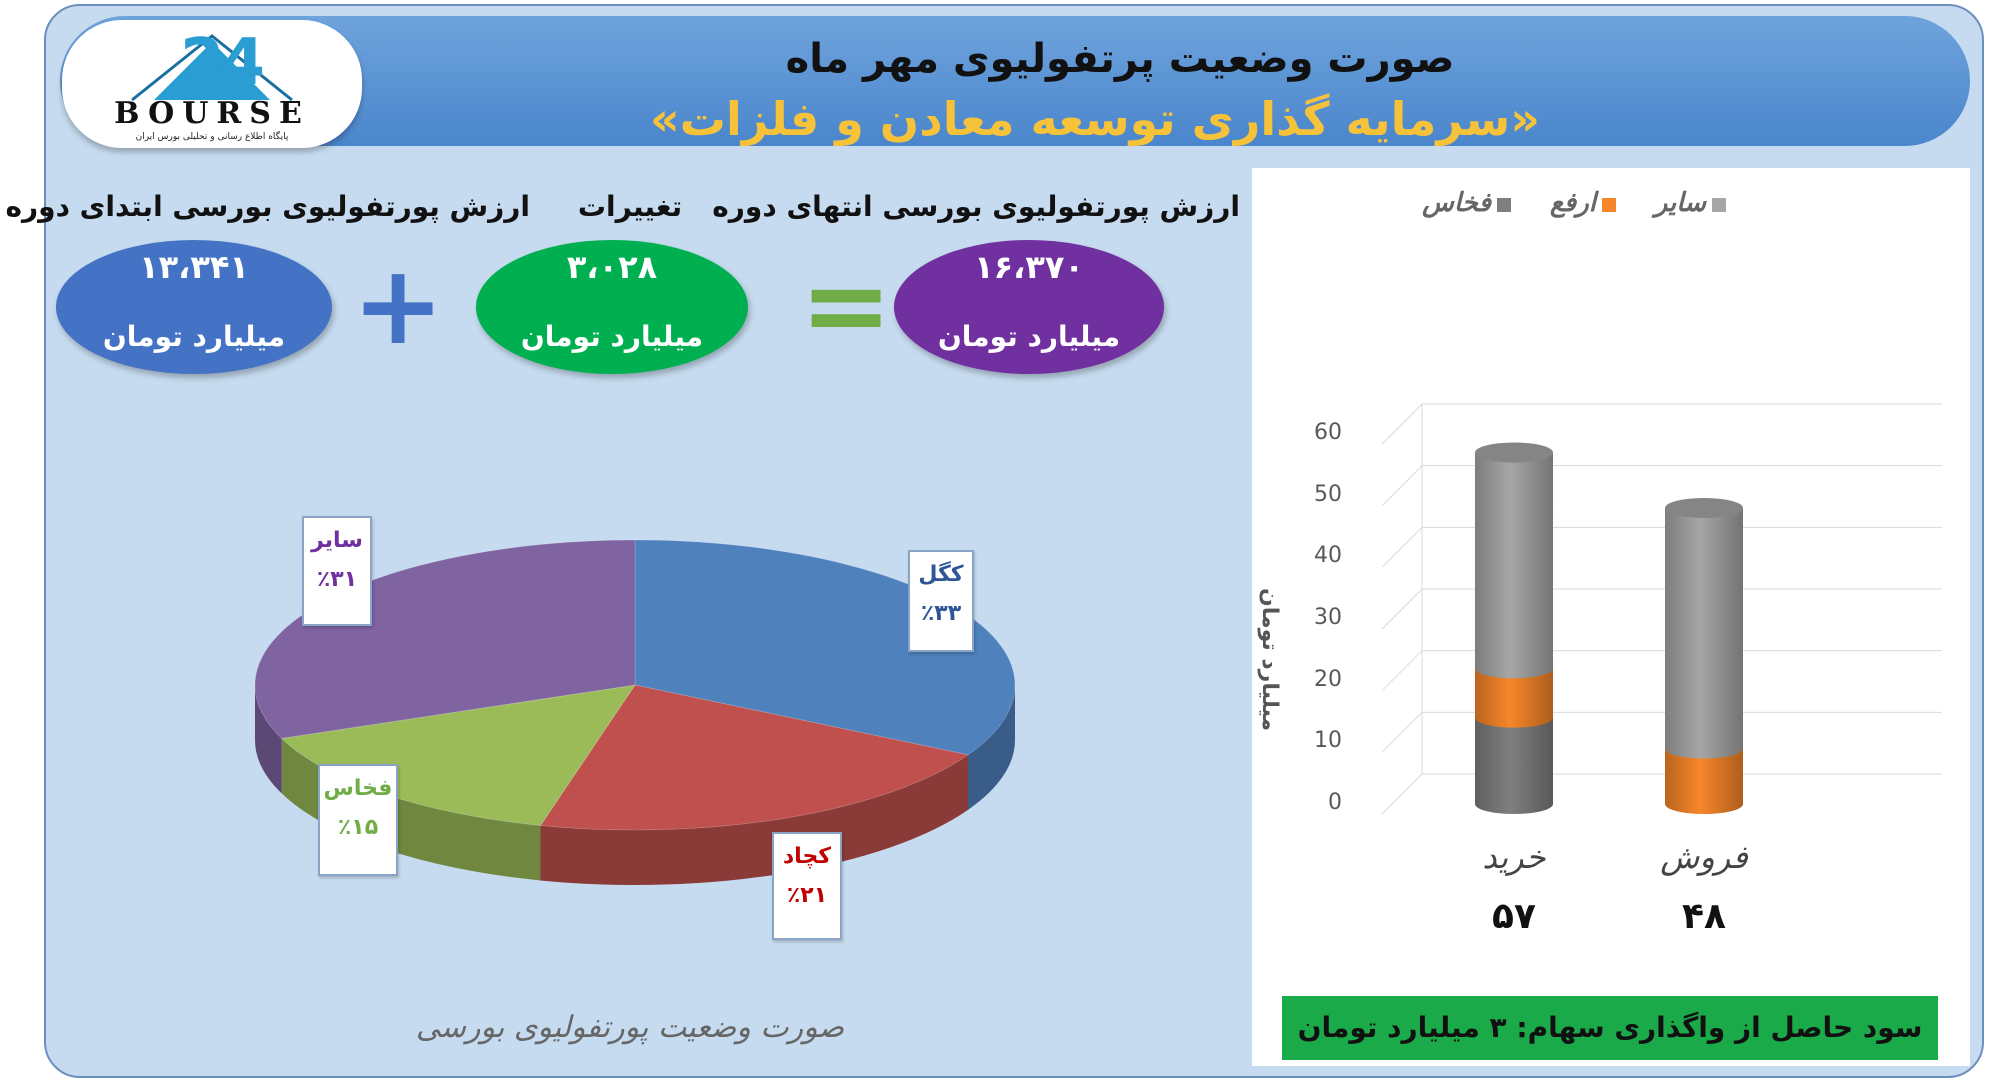 This screenshot has height=1085, width=2000. I want to click on y-tick-label: 10, so click(1328, 741).